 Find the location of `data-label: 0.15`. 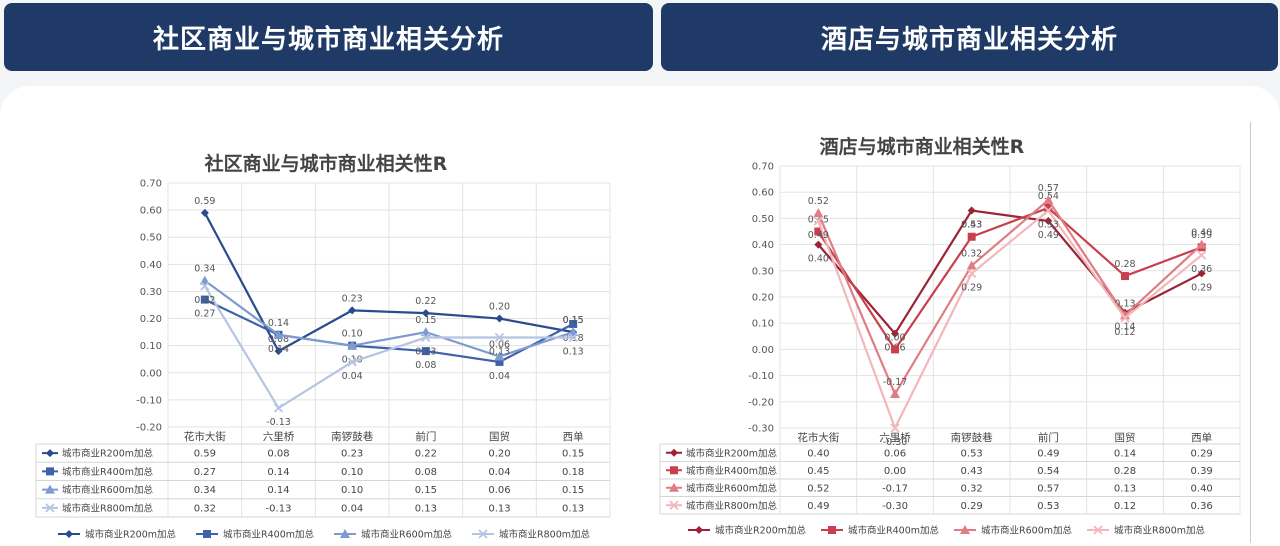

data-label: 0.15 is located at coordinates (425, 320).